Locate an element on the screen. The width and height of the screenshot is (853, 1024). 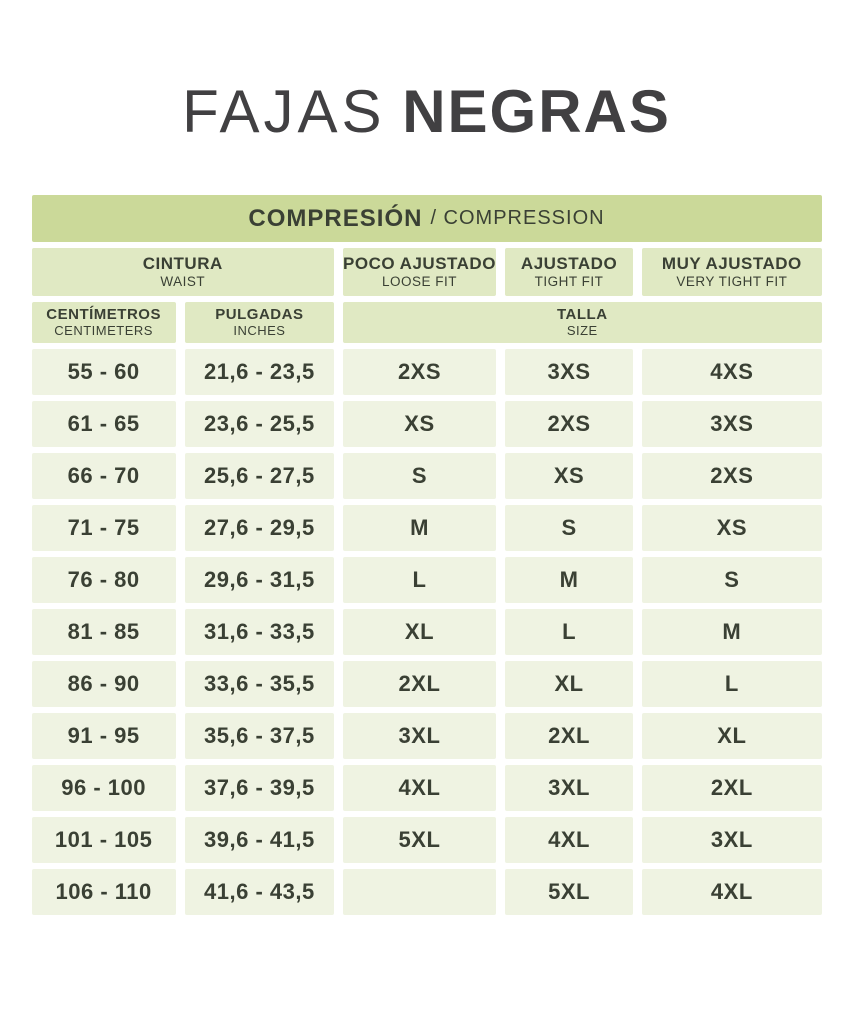
cell-centimeters: 106 - 110 is located at coordinates (103, 892).